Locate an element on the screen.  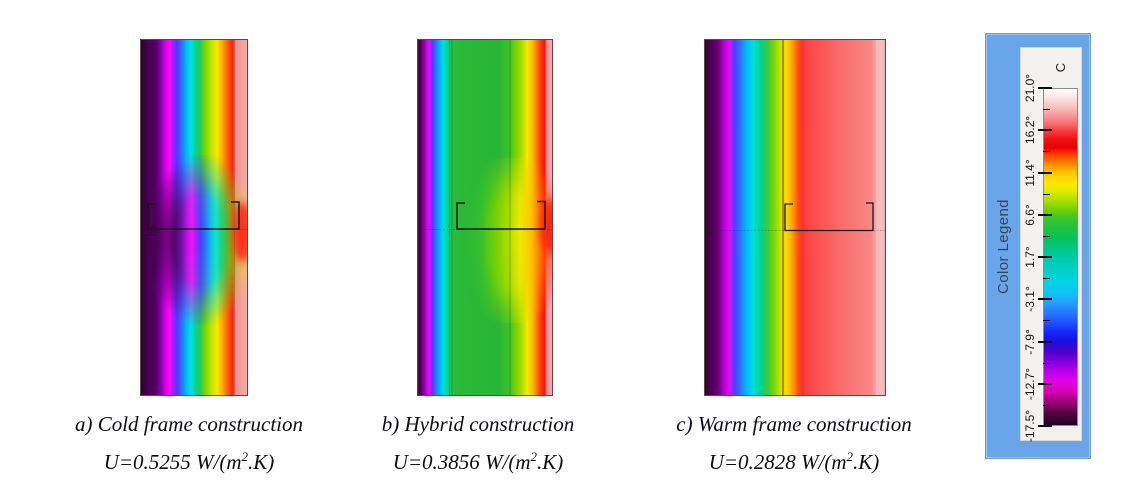
legend-tick-label: 11.4° is located at coordinates (1030, 172).